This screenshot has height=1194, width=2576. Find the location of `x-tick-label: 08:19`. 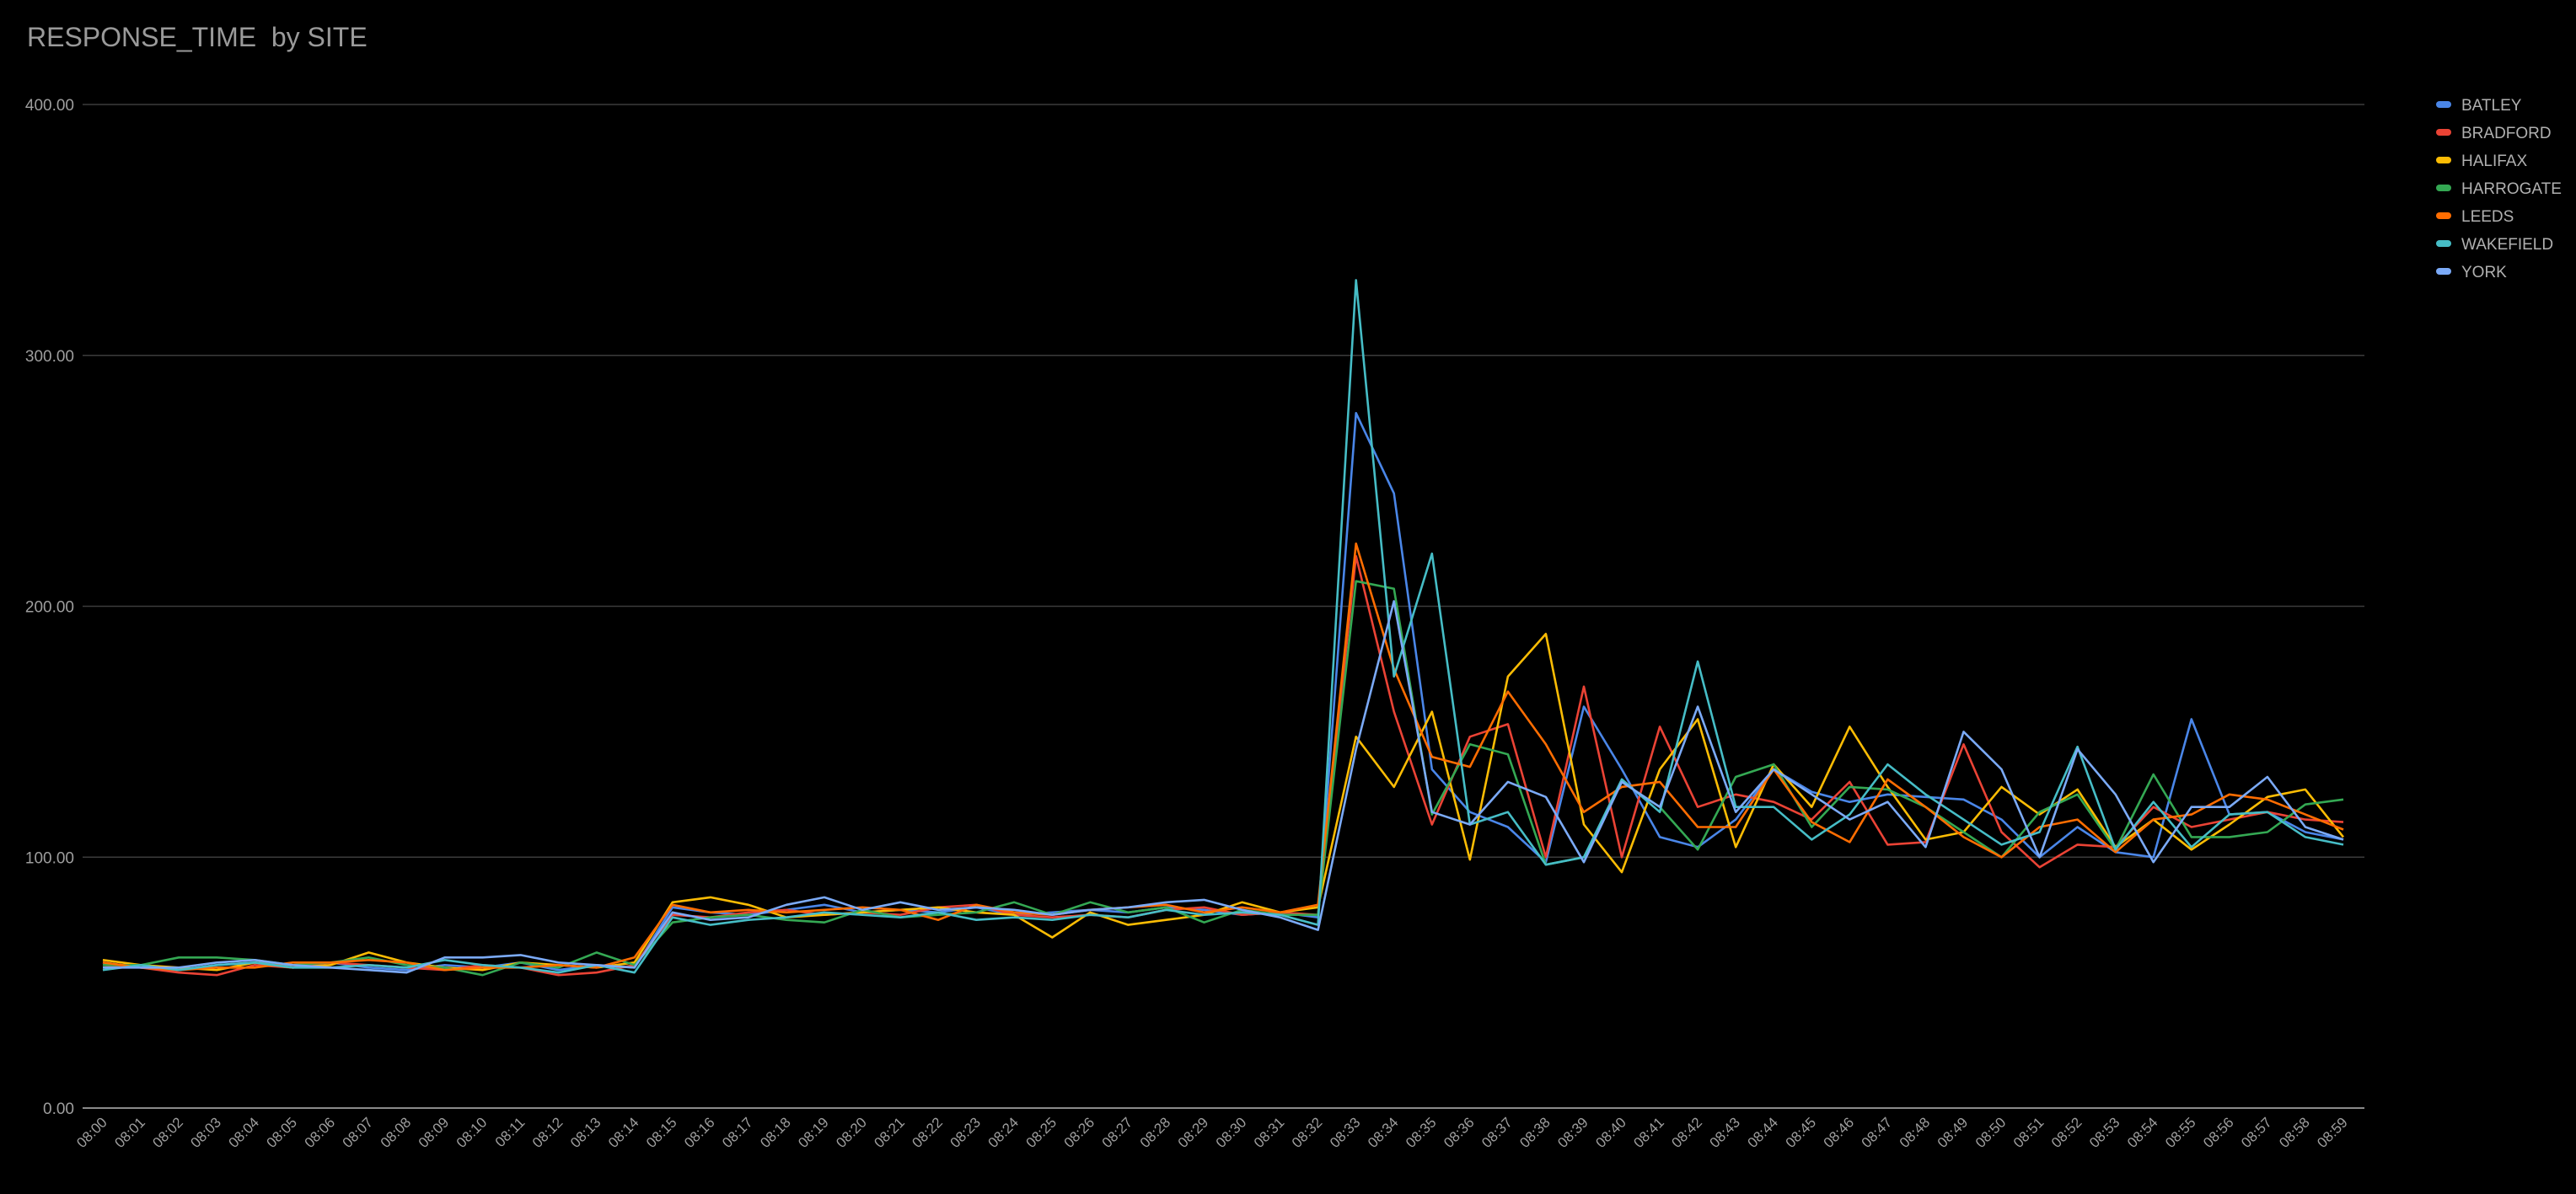

x-tick-label: 08:19 is located at coordinates (813, 1132).